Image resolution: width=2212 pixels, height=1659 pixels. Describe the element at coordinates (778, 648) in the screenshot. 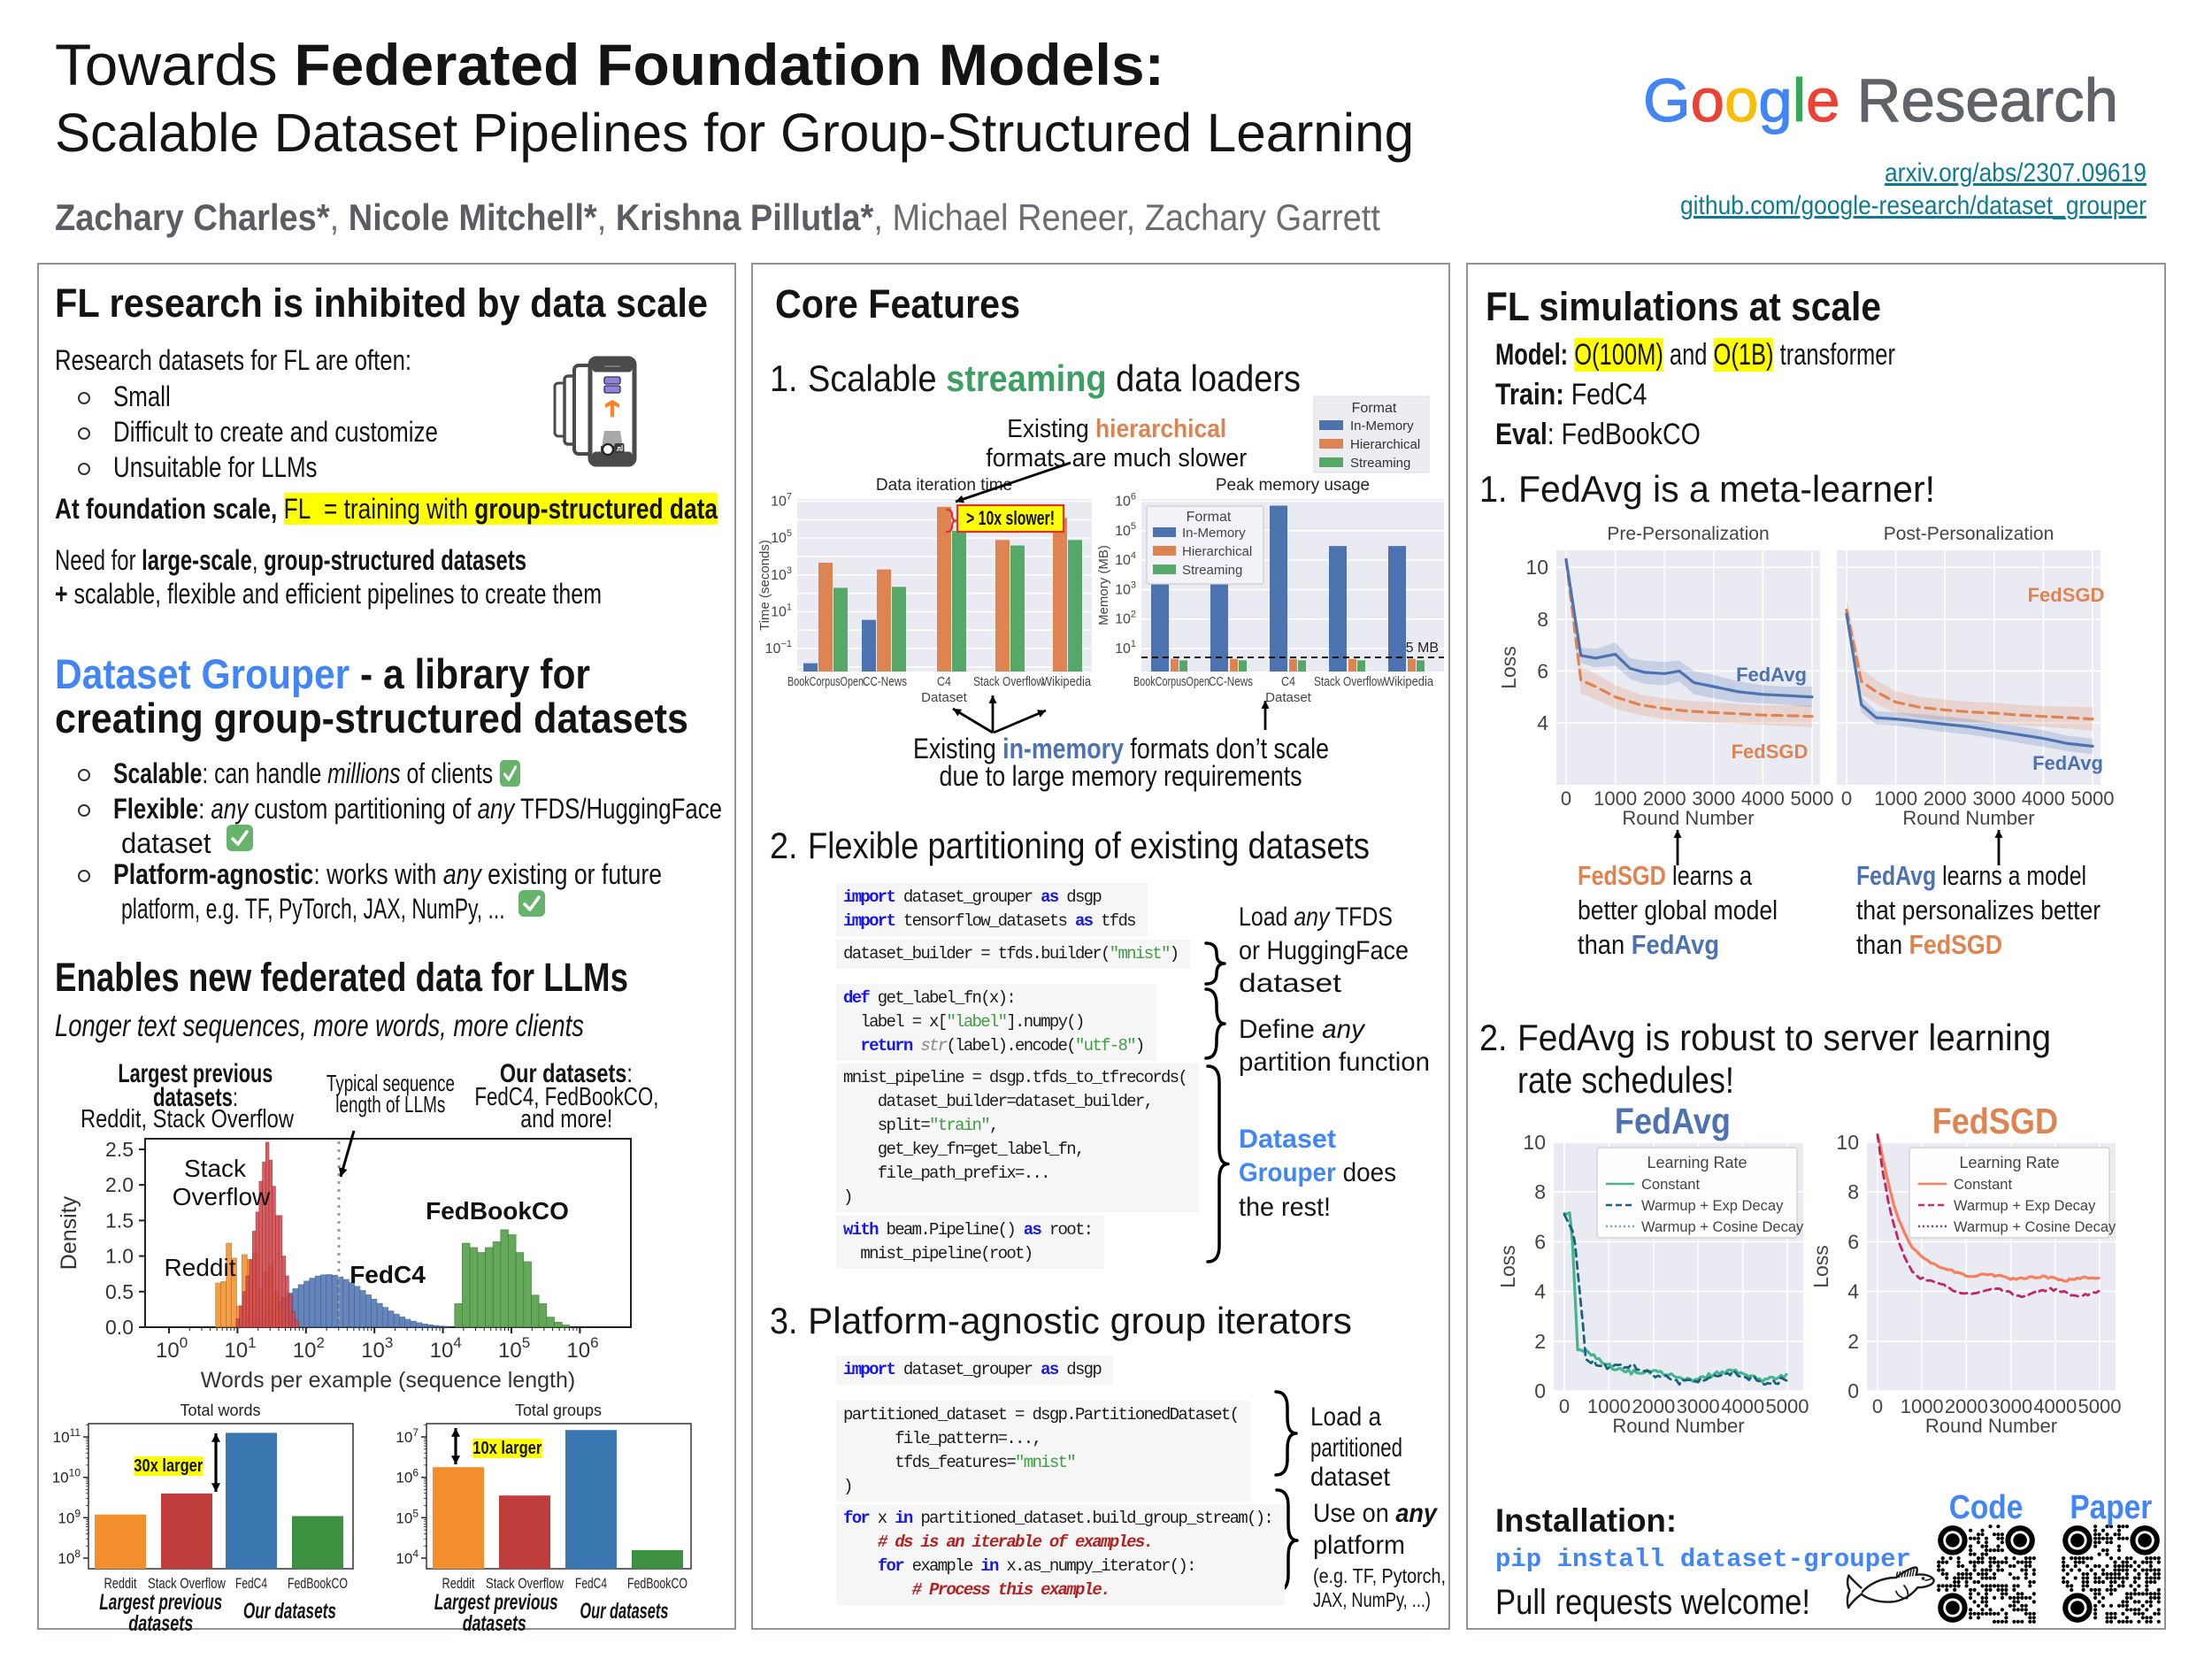

I see `svg-text: 10⁻¹` at that location.